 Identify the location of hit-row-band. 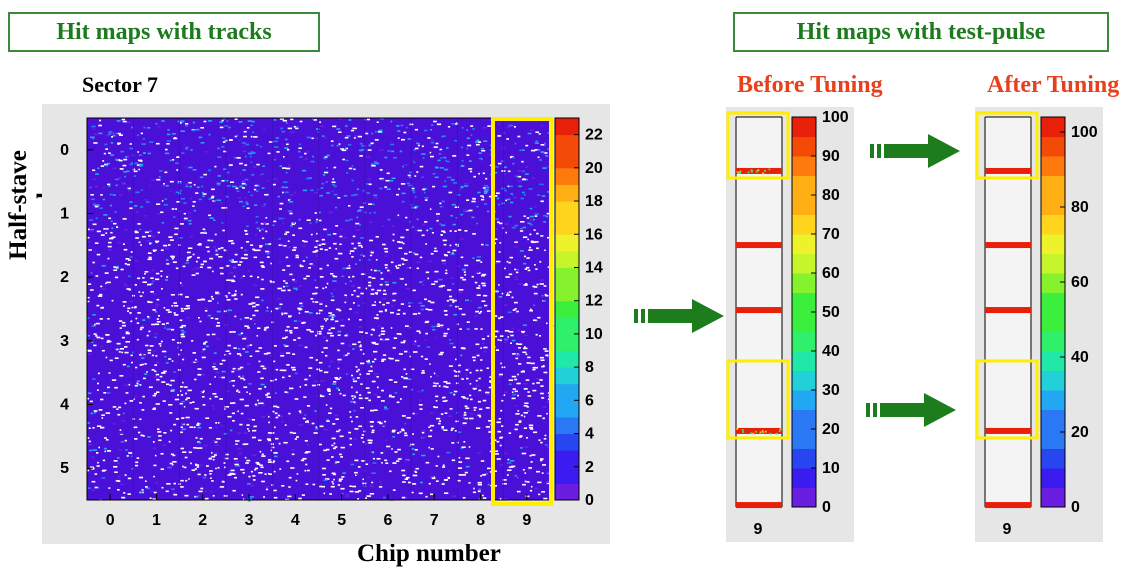
(759, 430).